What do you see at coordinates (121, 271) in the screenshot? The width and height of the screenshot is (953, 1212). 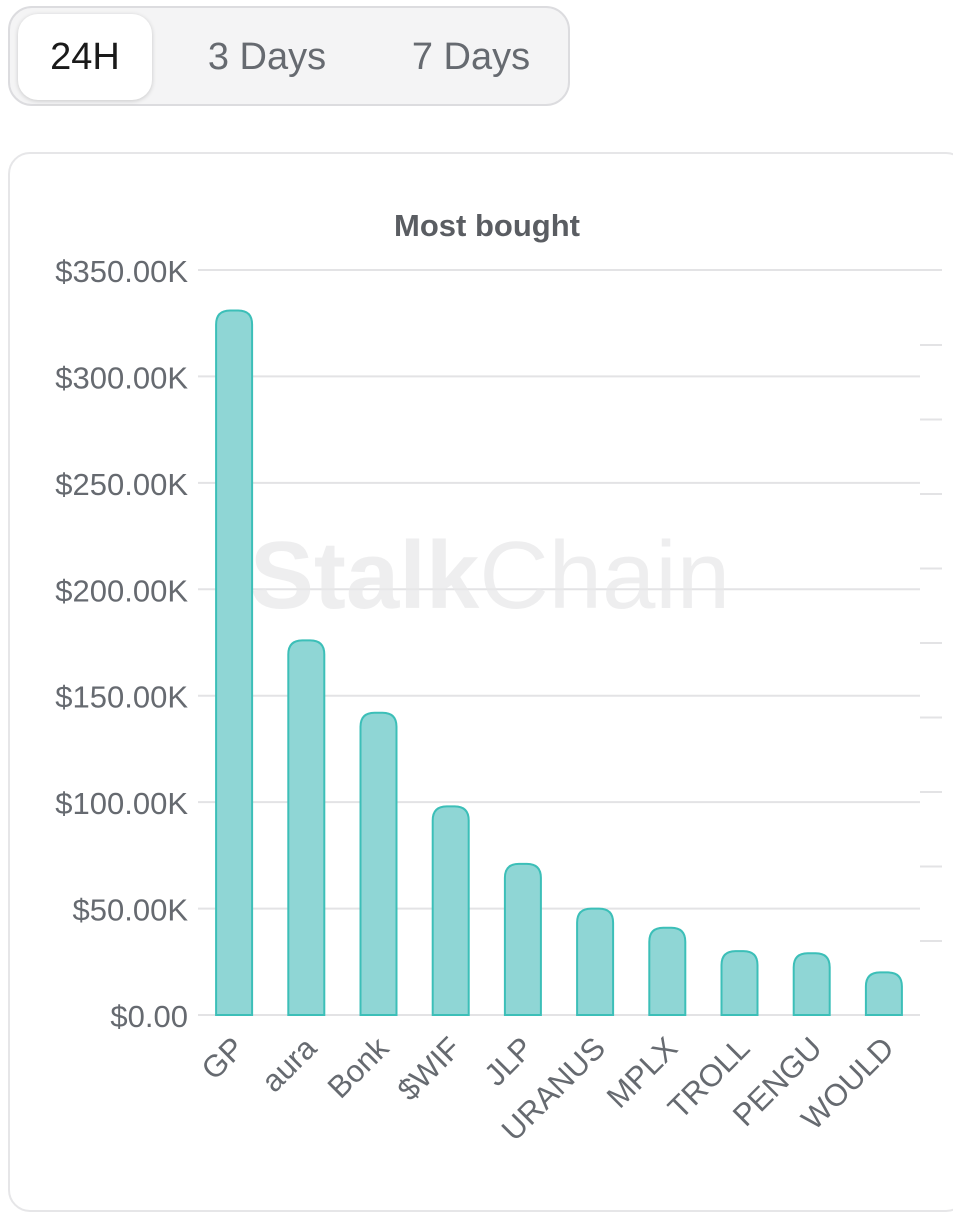 I see `y-tick-label: $350.00K` at bounding box center [121, 271].